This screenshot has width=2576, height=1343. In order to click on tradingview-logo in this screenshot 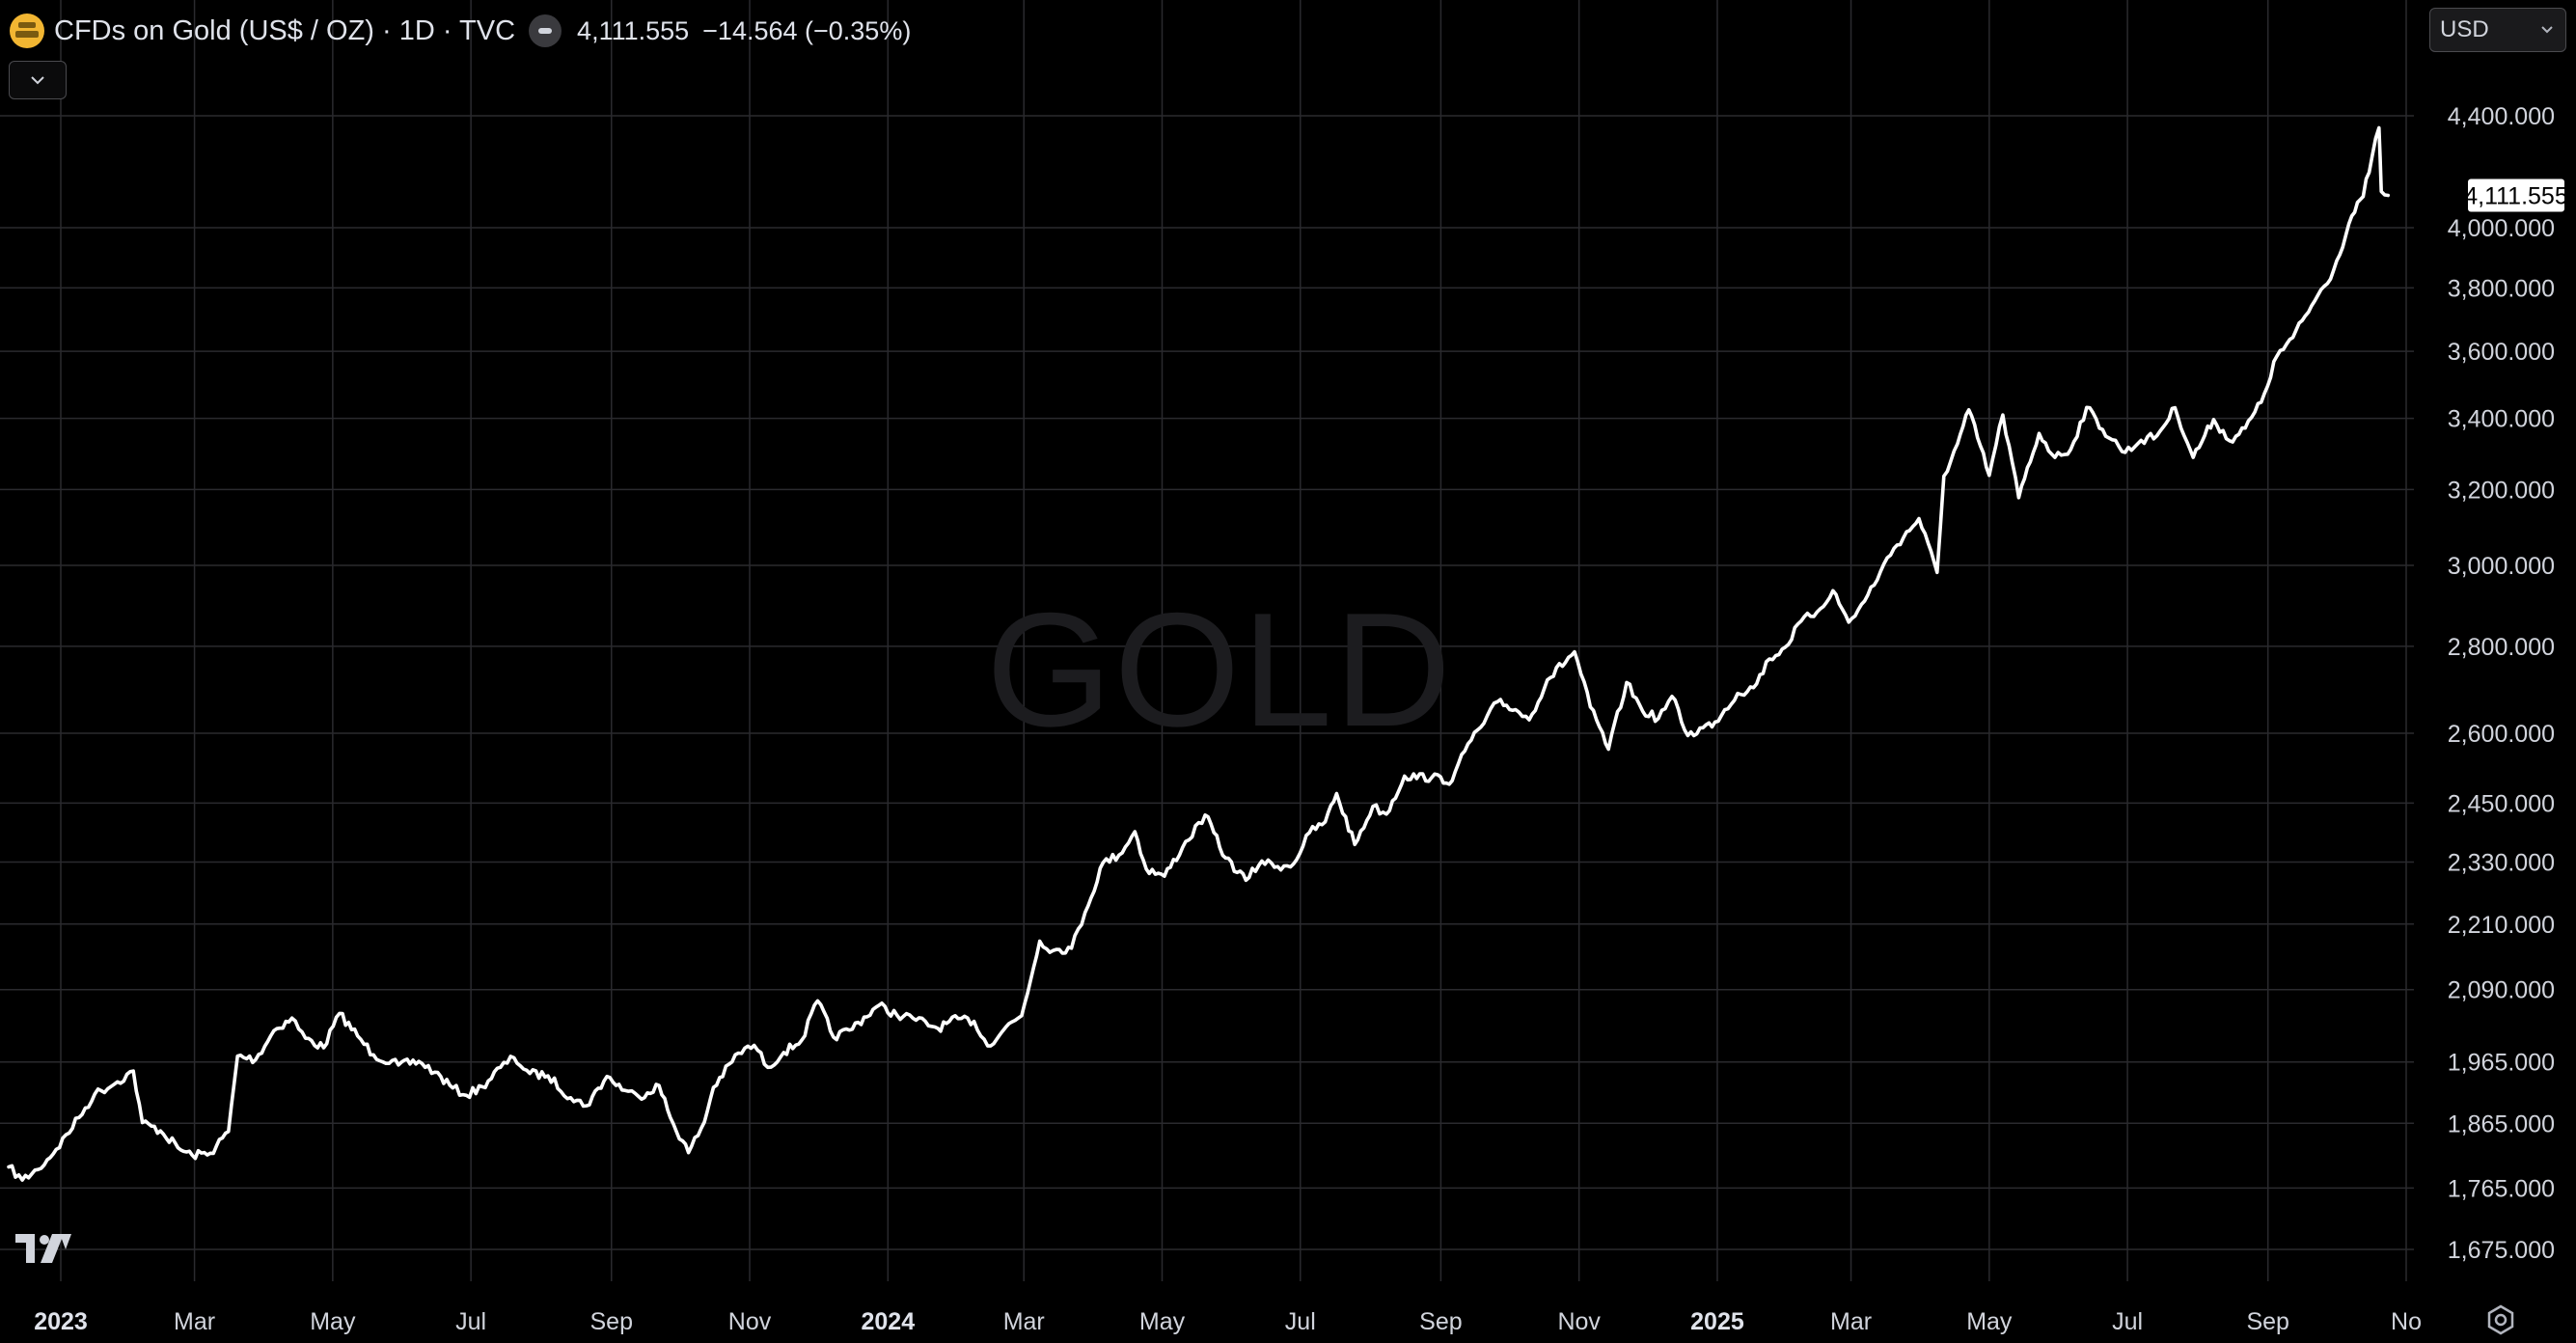, I will do `click(46, 1249)`.